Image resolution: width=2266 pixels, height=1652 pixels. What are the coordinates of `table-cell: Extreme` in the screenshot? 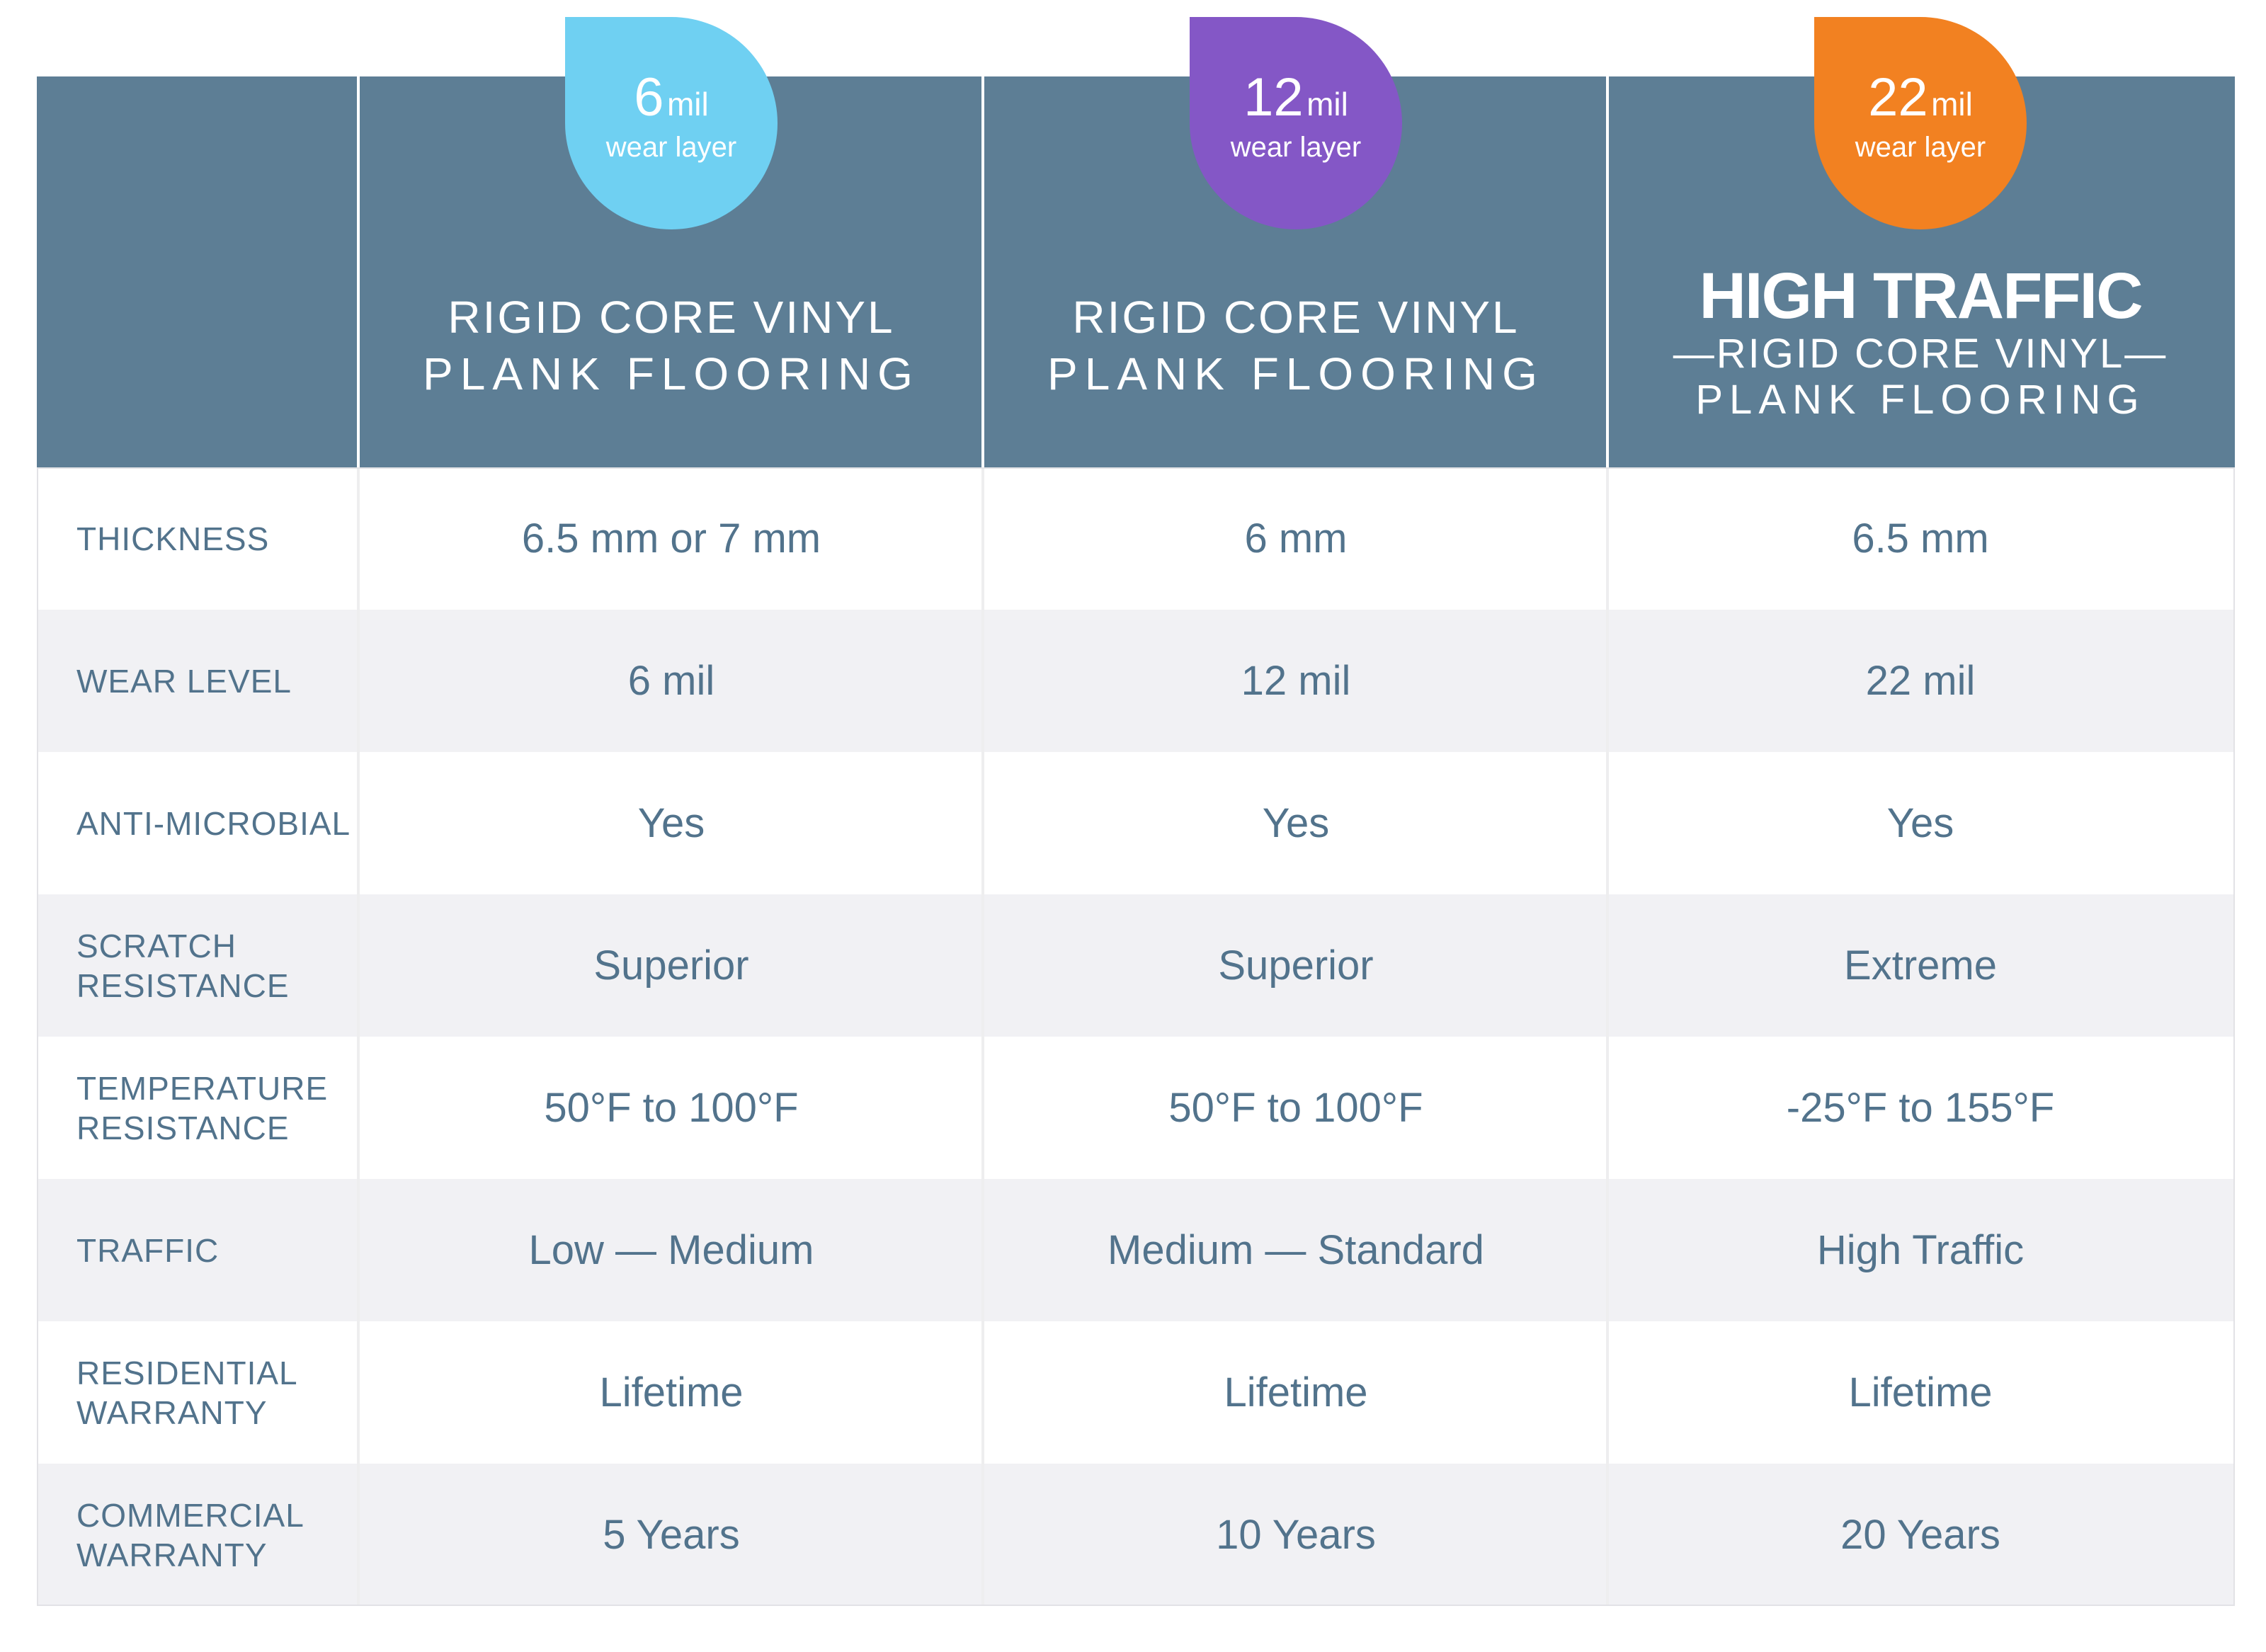 It's located at (1921, 965).